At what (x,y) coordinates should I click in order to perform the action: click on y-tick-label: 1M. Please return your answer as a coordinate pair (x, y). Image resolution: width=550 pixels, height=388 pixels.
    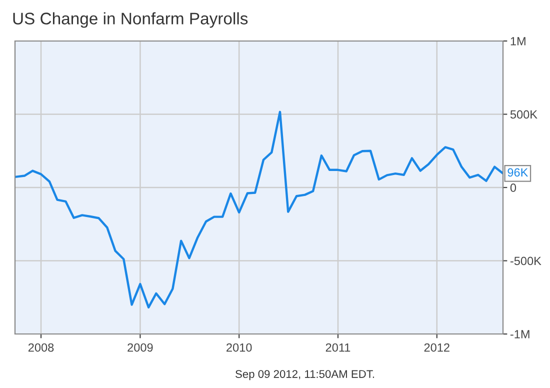
    Looking at the image, I should click on (518, 41).